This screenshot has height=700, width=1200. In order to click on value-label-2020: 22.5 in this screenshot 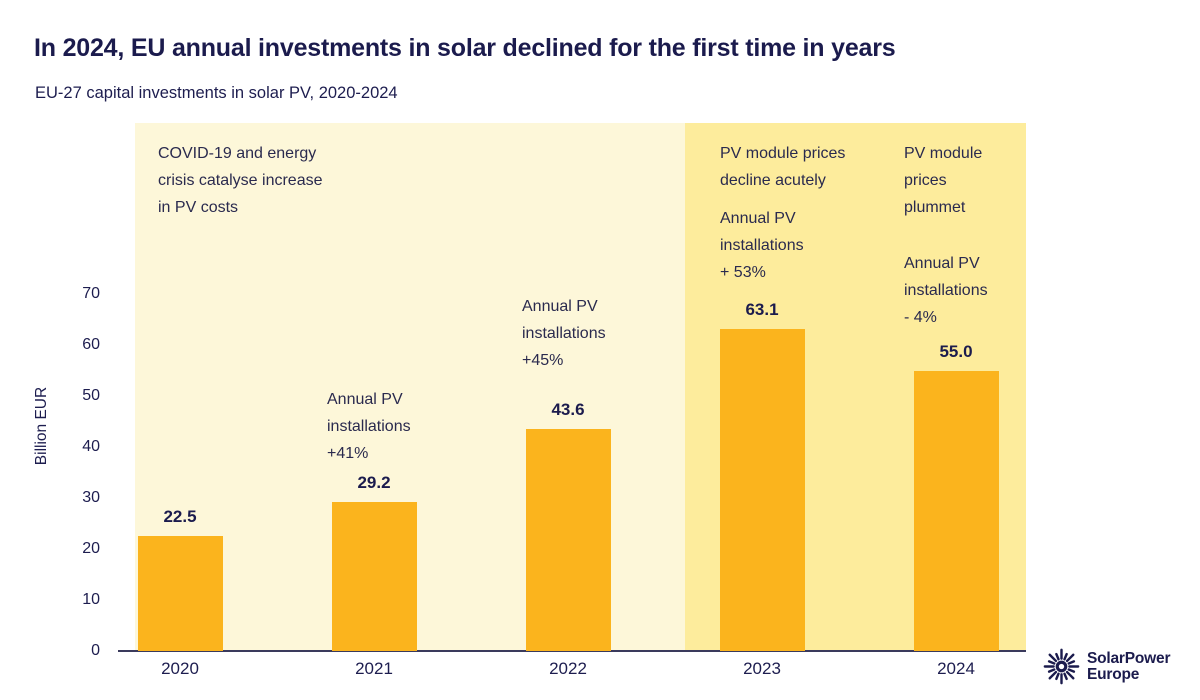, I will do `click(180, 517)`.